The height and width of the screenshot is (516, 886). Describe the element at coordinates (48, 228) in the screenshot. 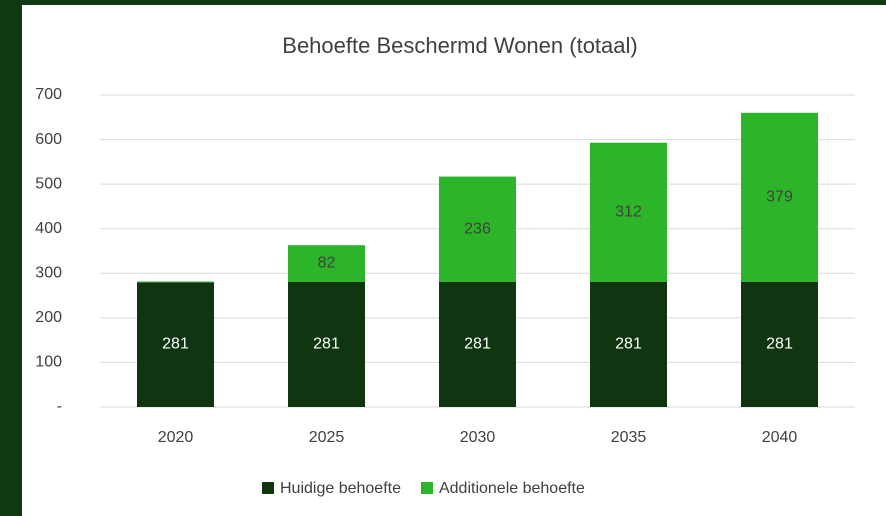

I see `y-tick-label: 400` at that location.